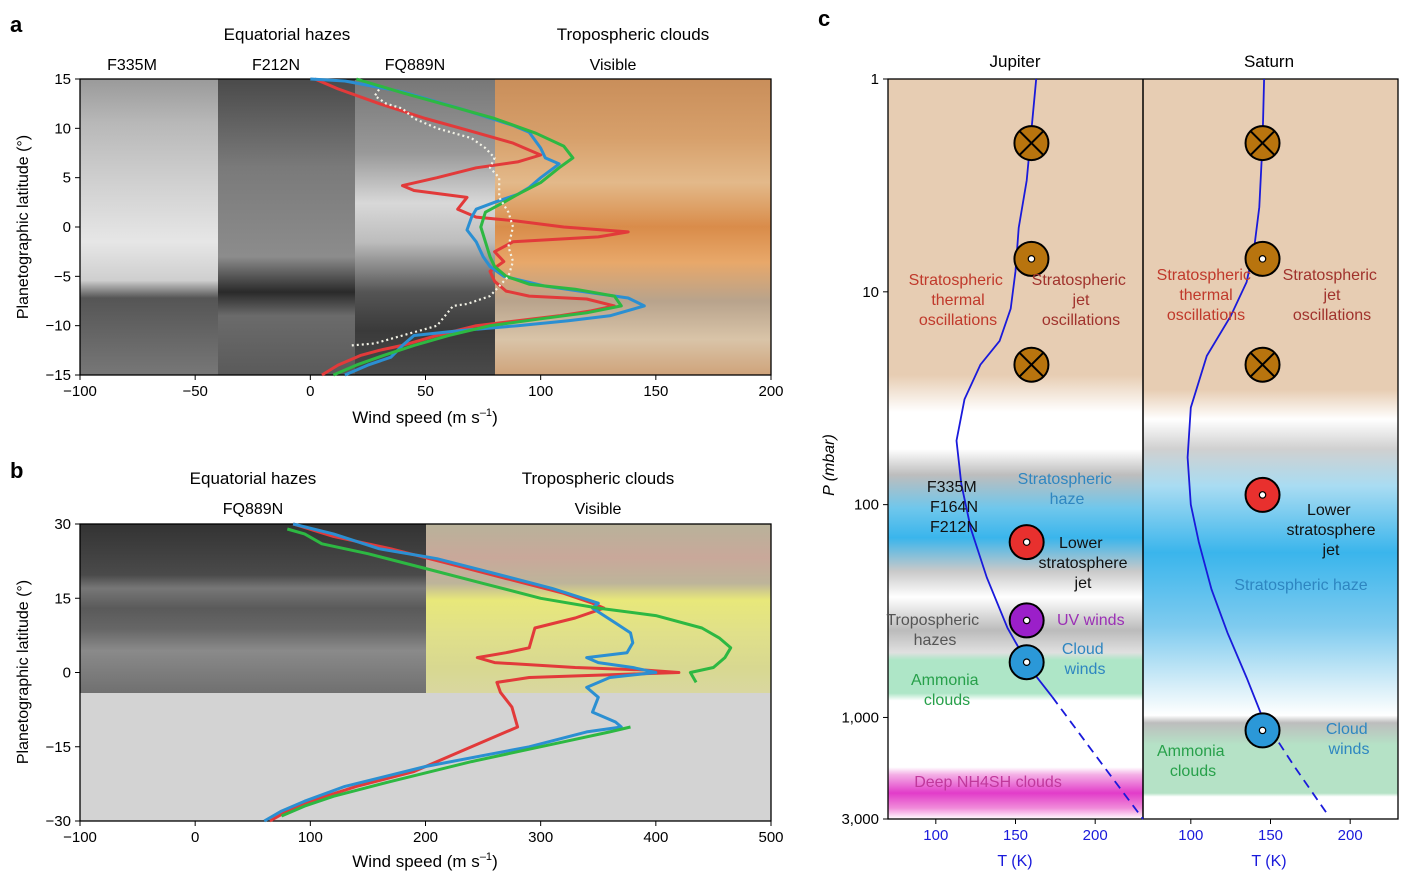  What do you see at coordinates (16, 24) in the screenshot?
I see `panel-label-a: a` at bounding box center [16, 24].